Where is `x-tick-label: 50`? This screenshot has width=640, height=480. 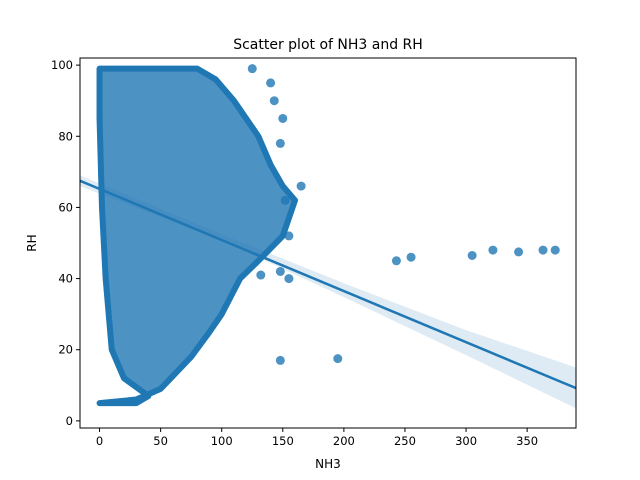 x-tick-label: 50 is located at coordinates (160, 441).